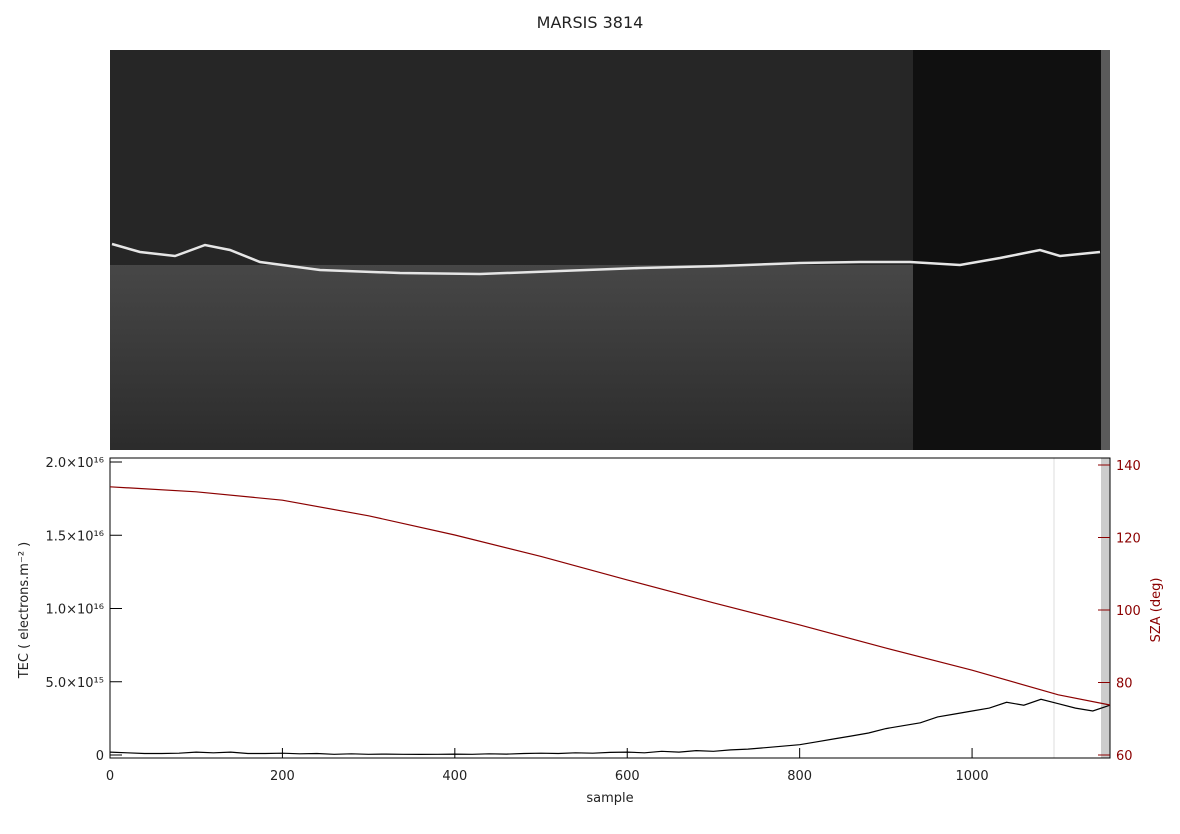 This screenshot has width=1180, height=834. I want to click on chart-title: MARSIS 3814, so click(590, 22).